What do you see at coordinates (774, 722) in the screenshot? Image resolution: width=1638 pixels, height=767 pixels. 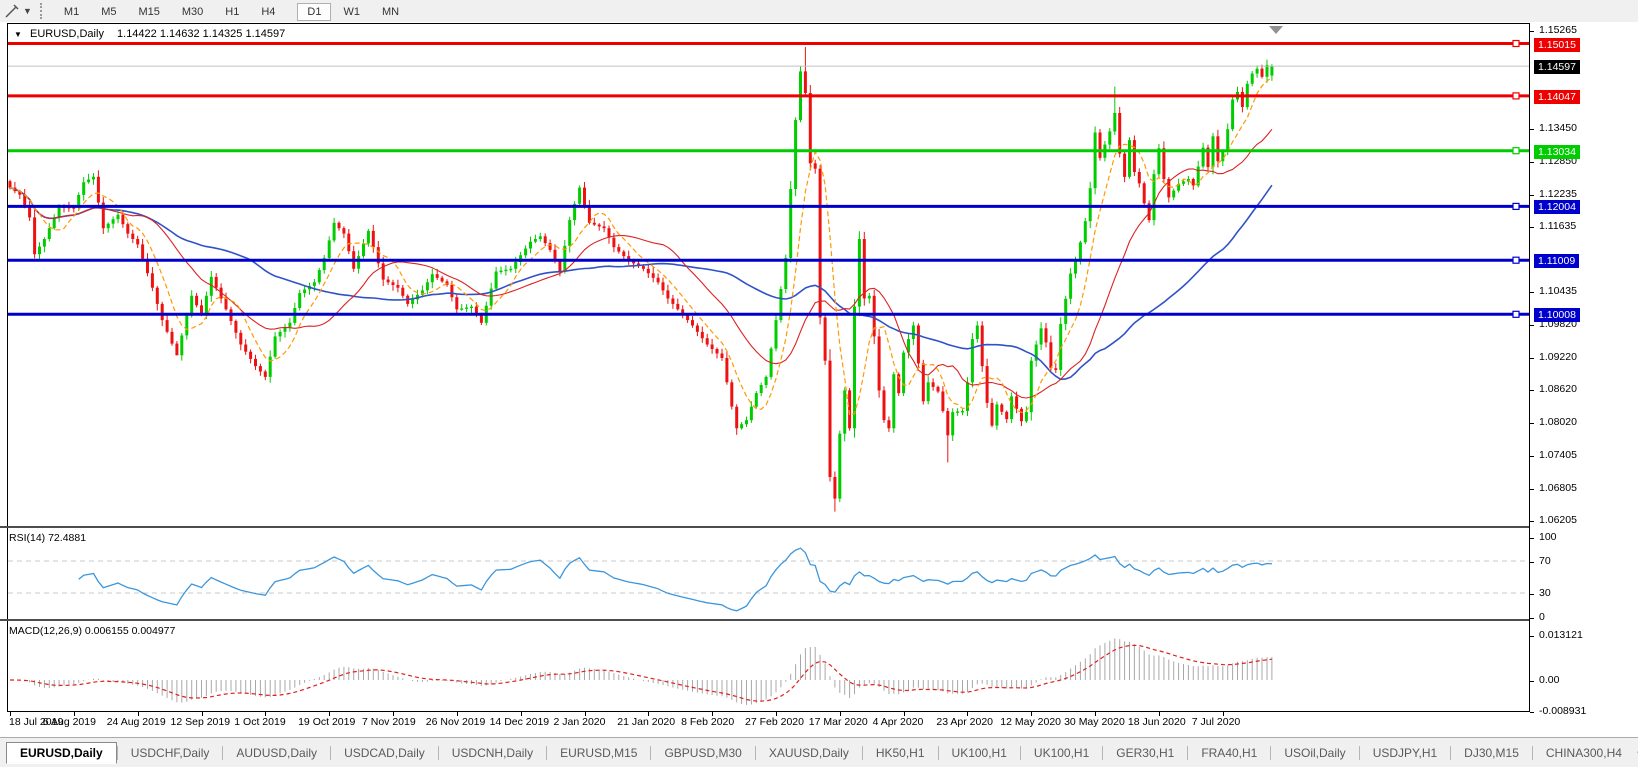 I see `date-tick-label: 27 Feb 2020` at bounding box center [774, 722].